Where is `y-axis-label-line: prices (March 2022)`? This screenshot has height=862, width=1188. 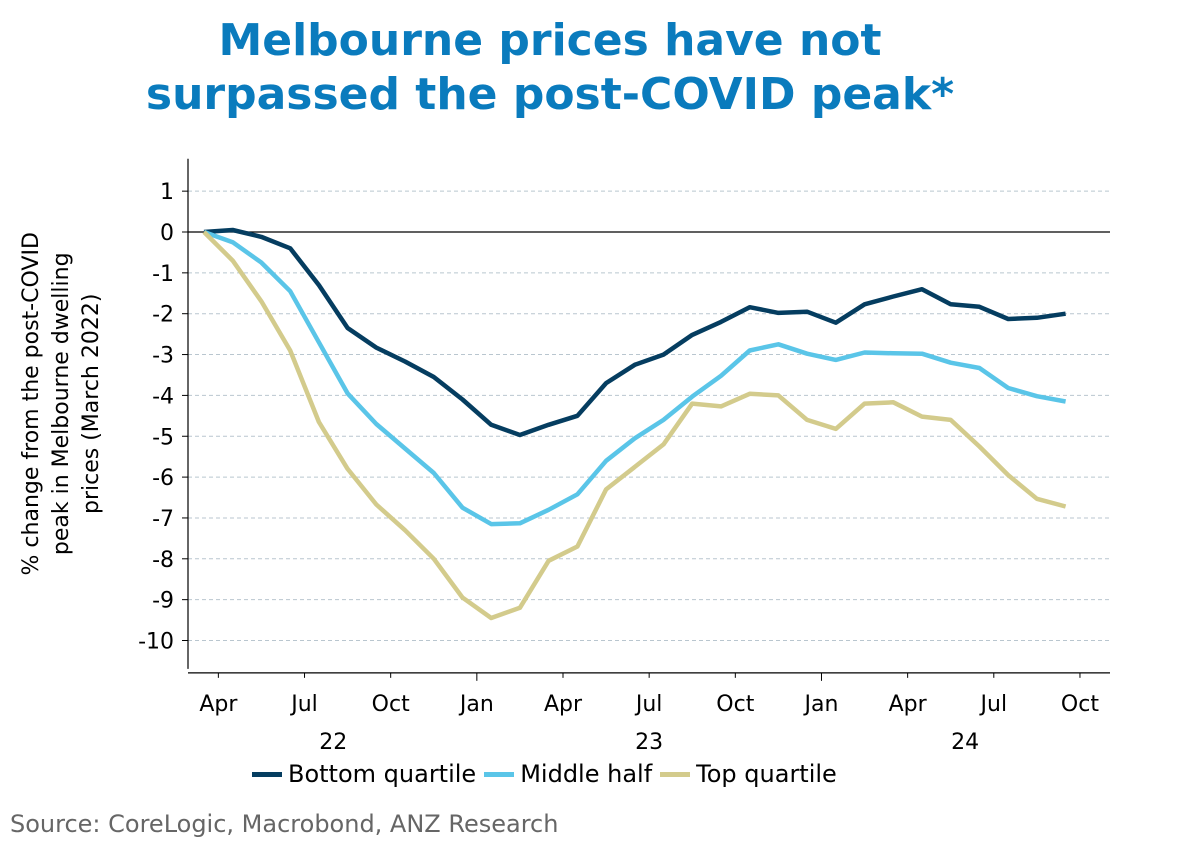
y-axis-label-line: prices (March 2022) is located at coordinates (91, 404).